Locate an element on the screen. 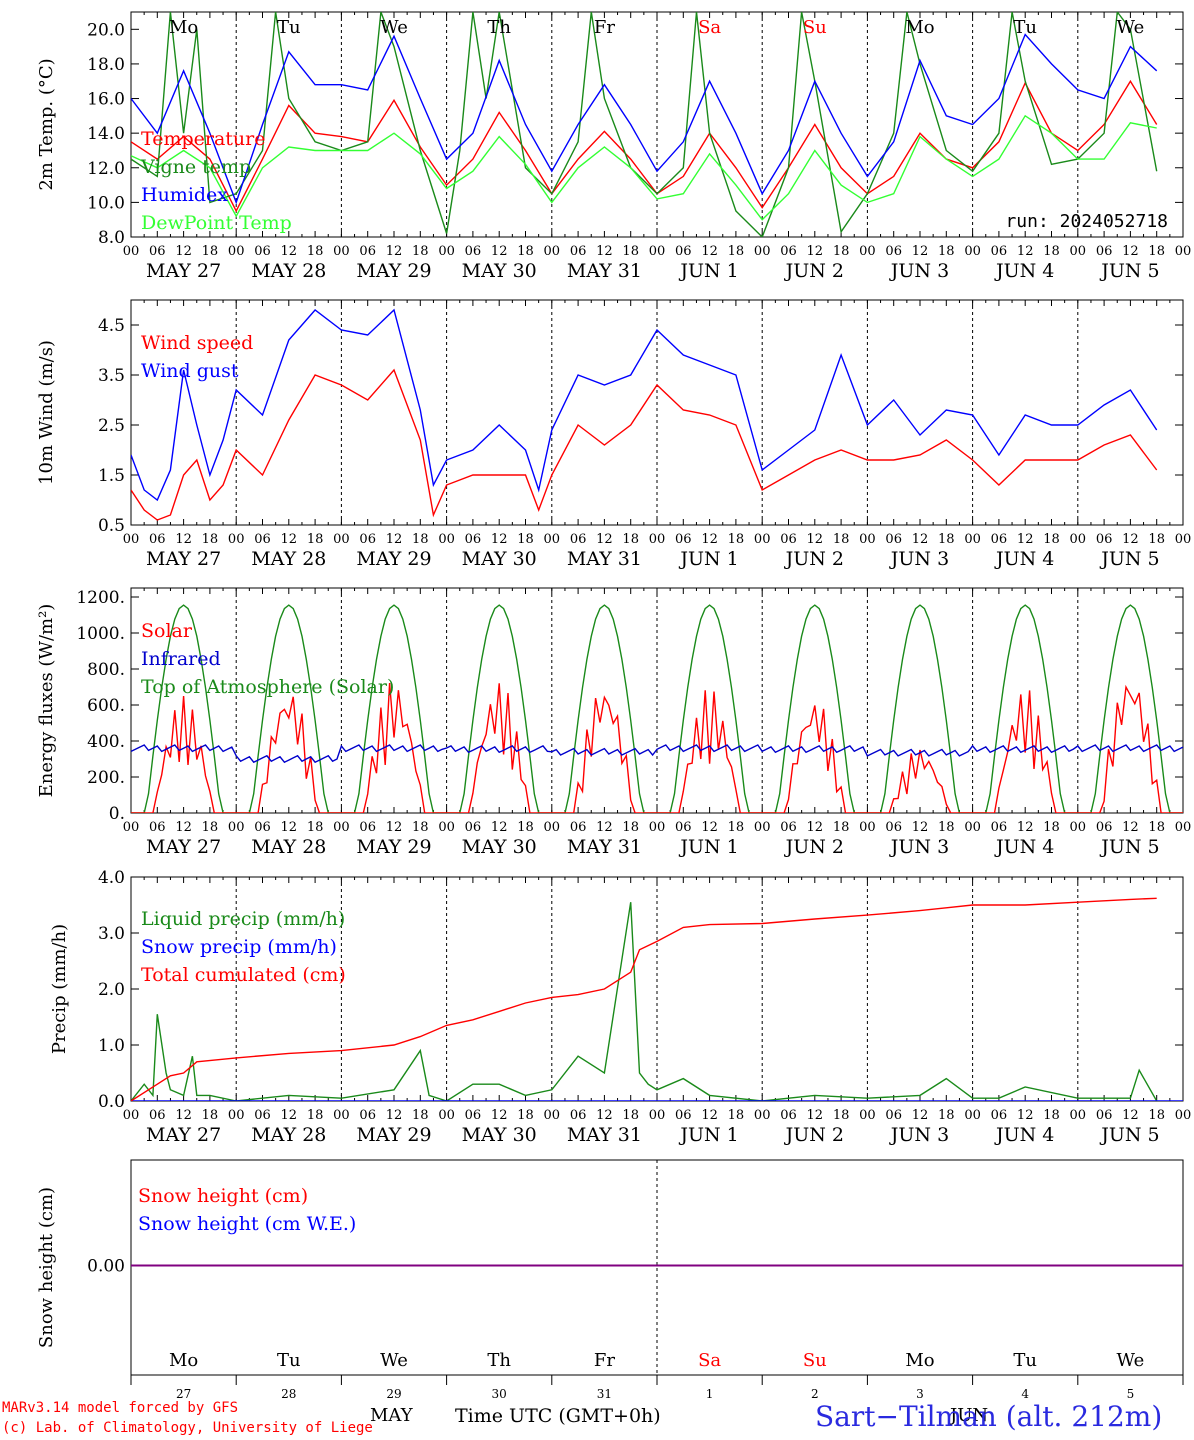 The width and height of the screenshot is (1194, 1440). day-number: 5 is located at coordinates (1131, 1394).